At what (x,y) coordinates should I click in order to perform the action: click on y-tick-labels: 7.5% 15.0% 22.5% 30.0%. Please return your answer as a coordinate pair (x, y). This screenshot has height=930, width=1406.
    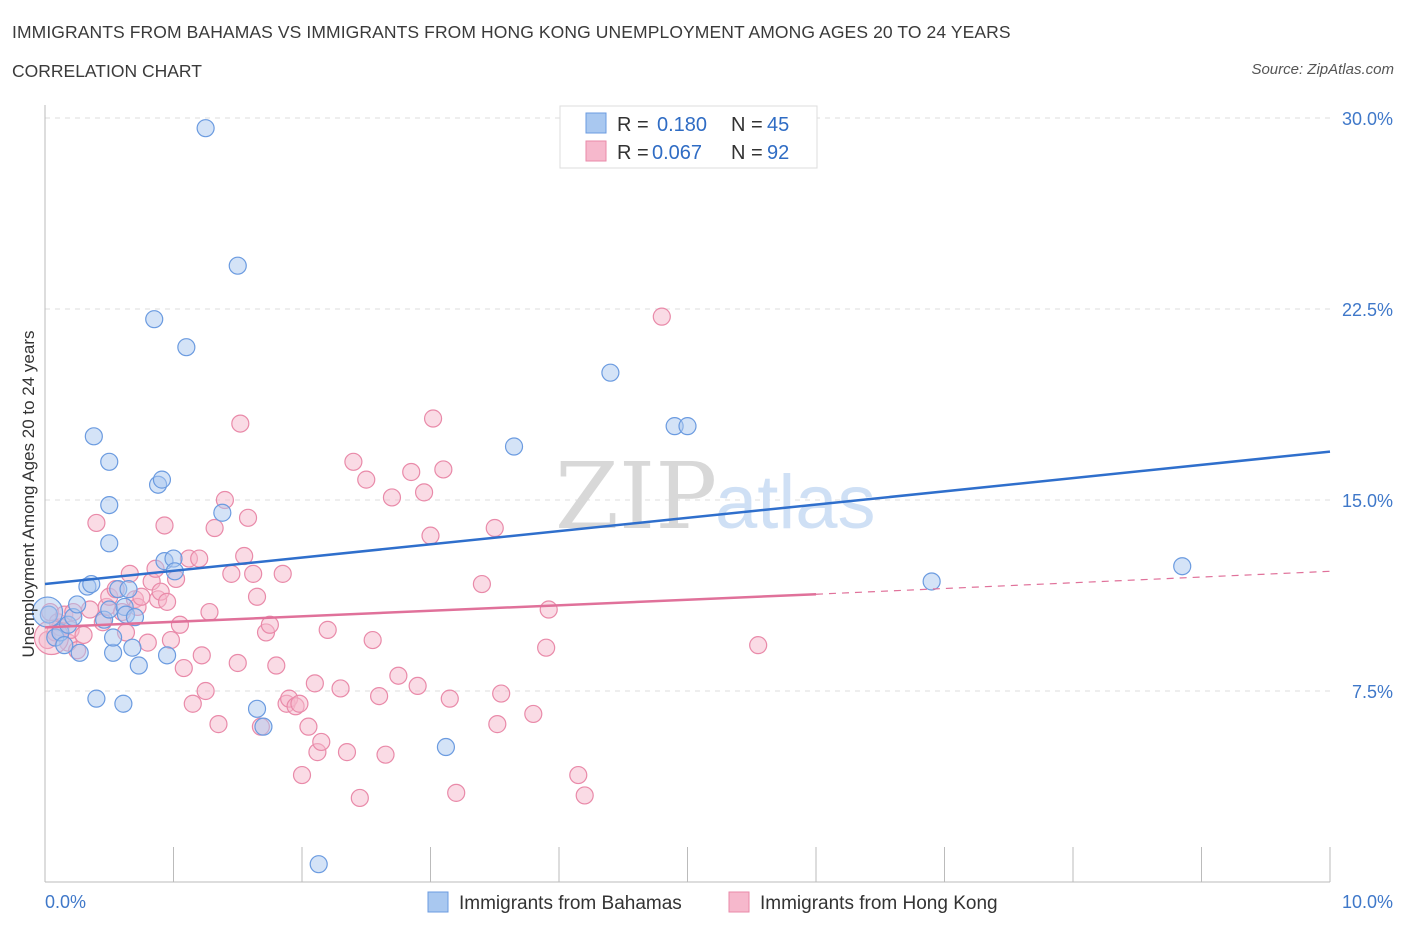
    Looking at the image, I should click on (1367, 405).